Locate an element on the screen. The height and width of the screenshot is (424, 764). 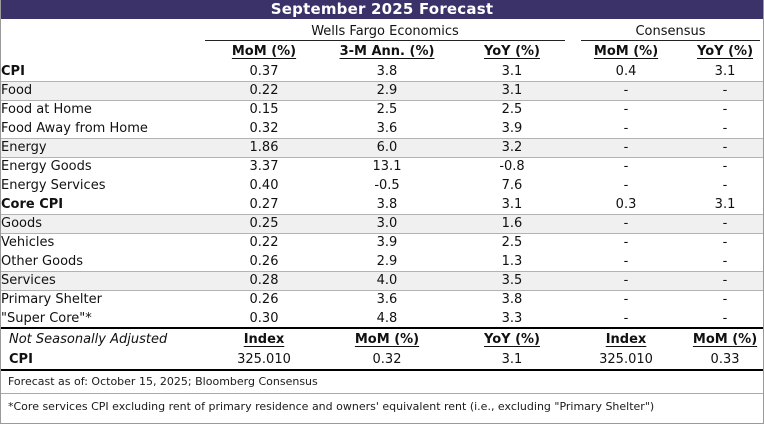
row-label: CPI is located at coordinates (13, 71).